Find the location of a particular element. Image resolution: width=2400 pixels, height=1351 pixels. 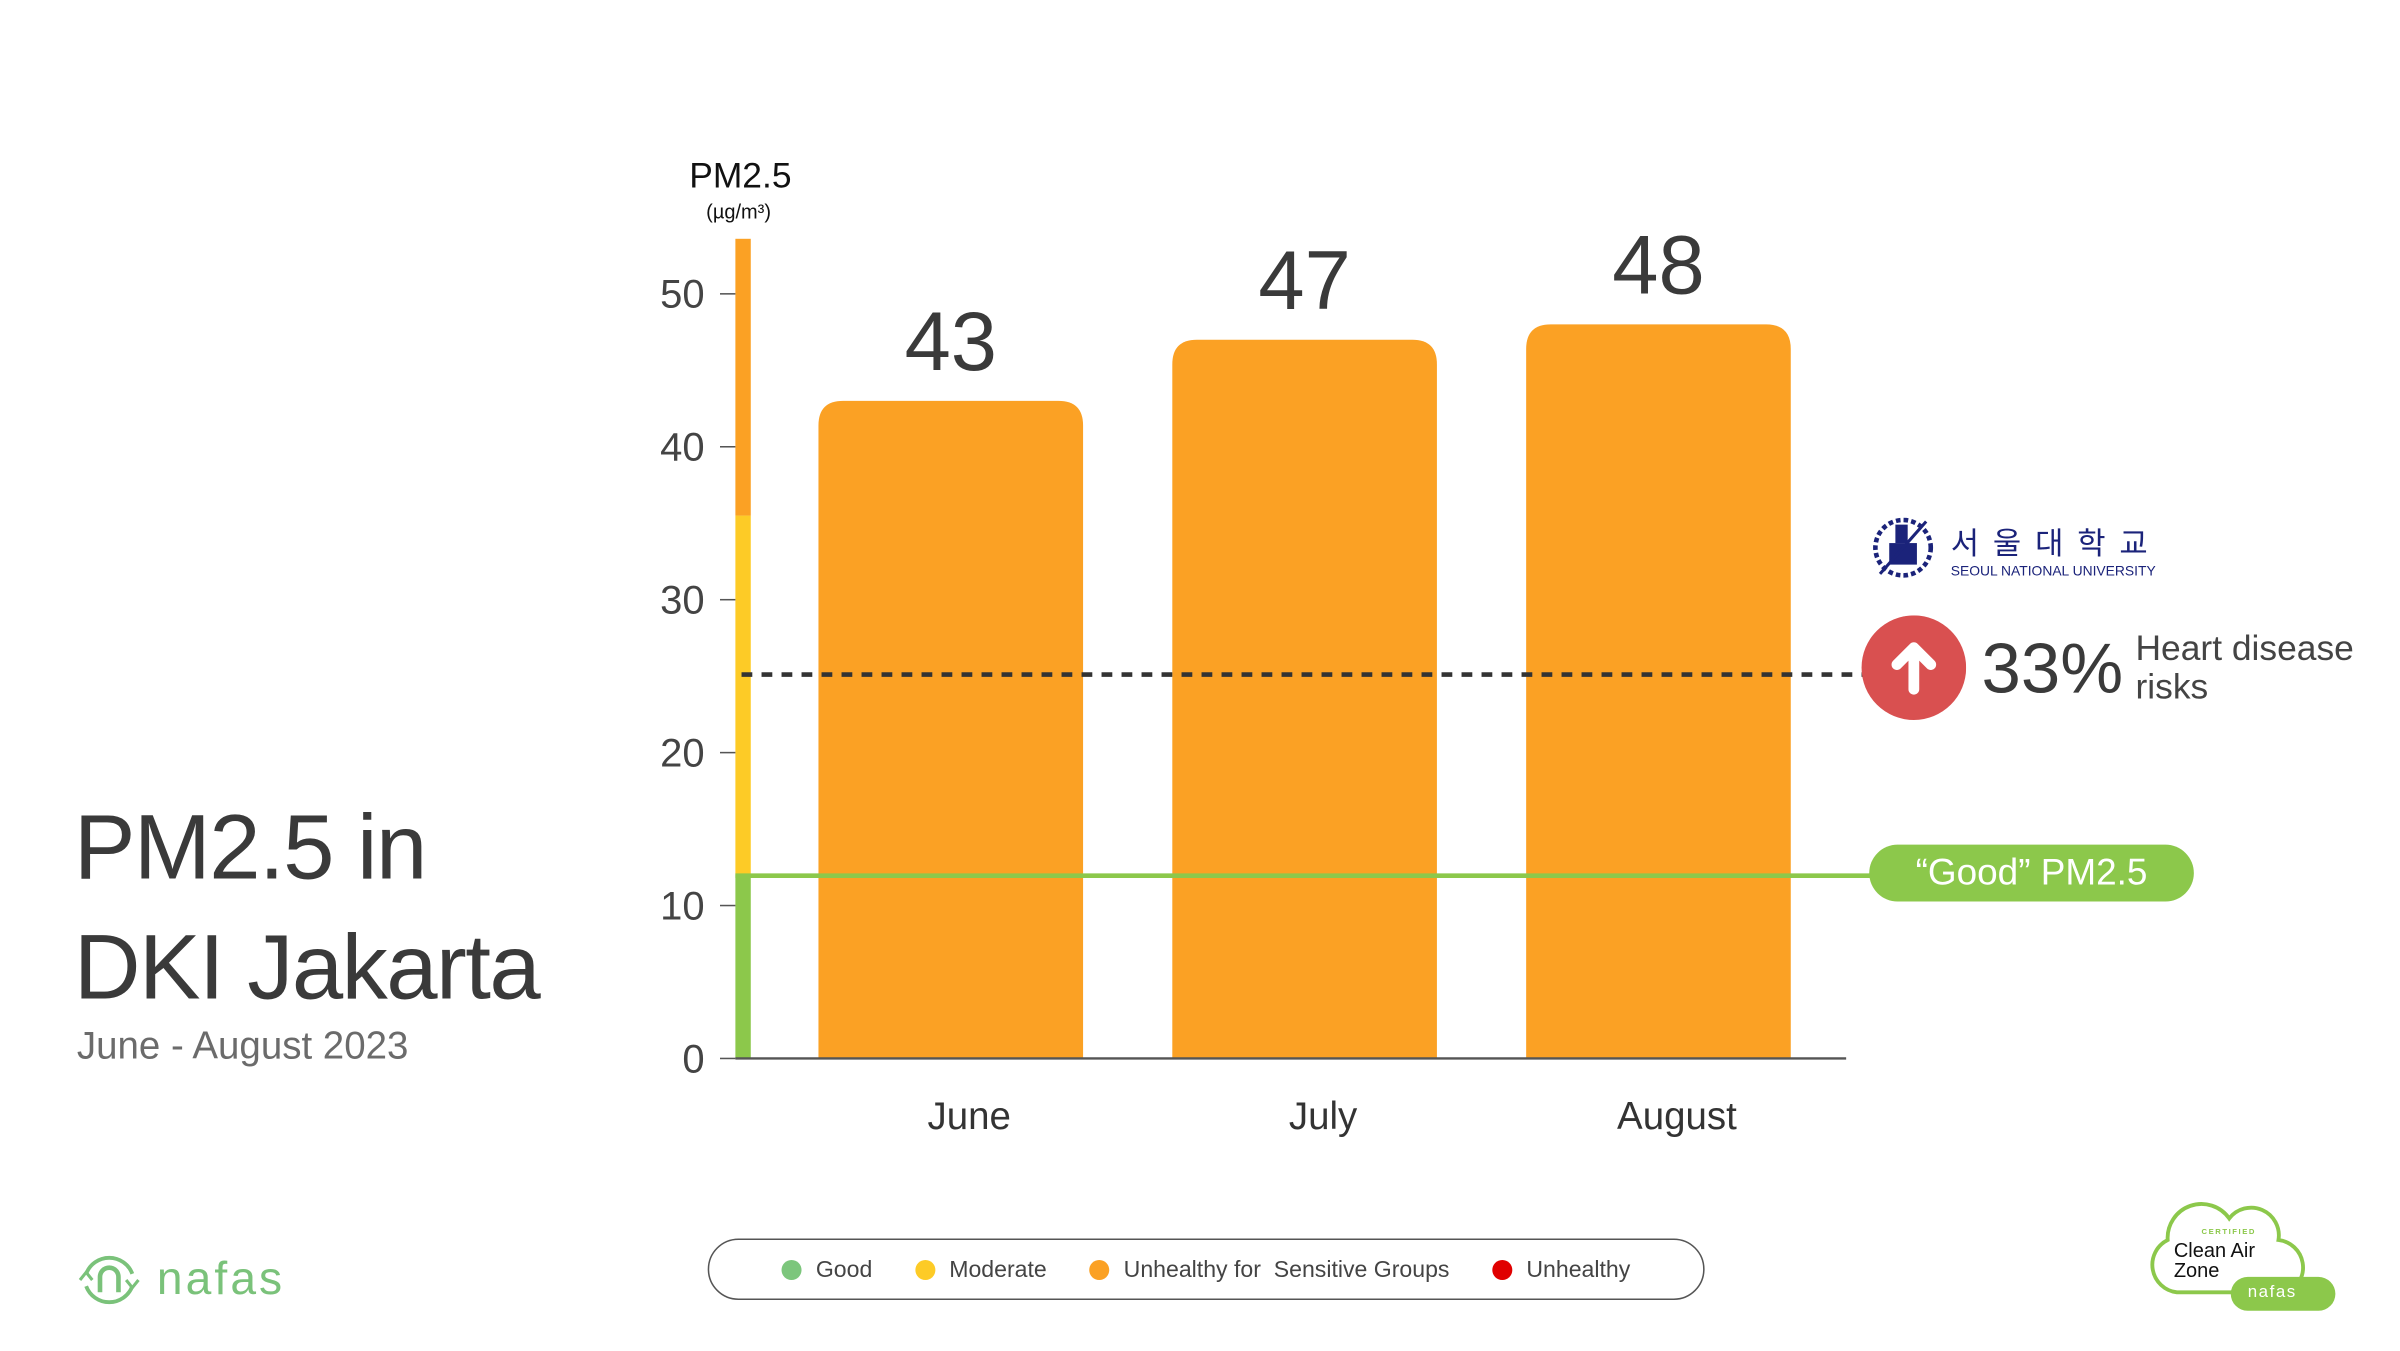

heart-risk-callout: 33% Heart disease risks is located at coordinates (2107, 667).